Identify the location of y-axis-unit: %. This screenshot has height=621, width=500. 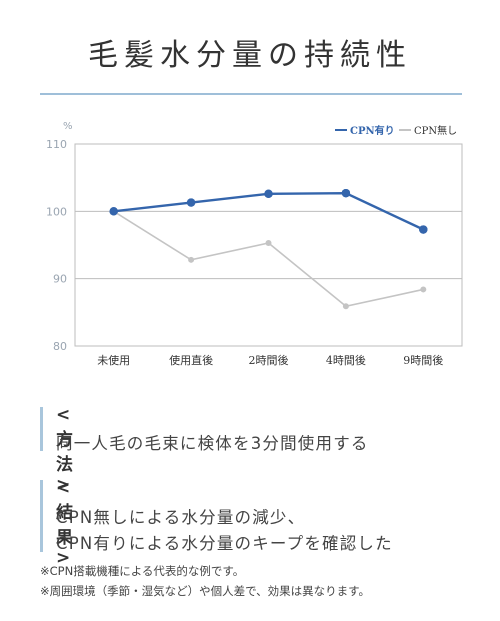
(68, 126).